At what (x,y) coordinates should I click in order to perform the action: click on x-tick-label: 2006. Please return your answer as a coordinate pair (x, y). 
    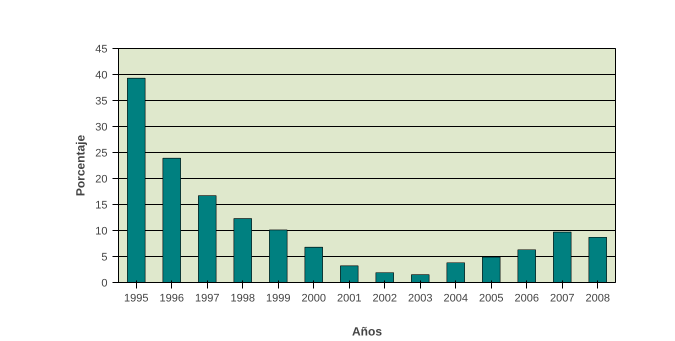
    Looking at the image, I should click on (526, 298).